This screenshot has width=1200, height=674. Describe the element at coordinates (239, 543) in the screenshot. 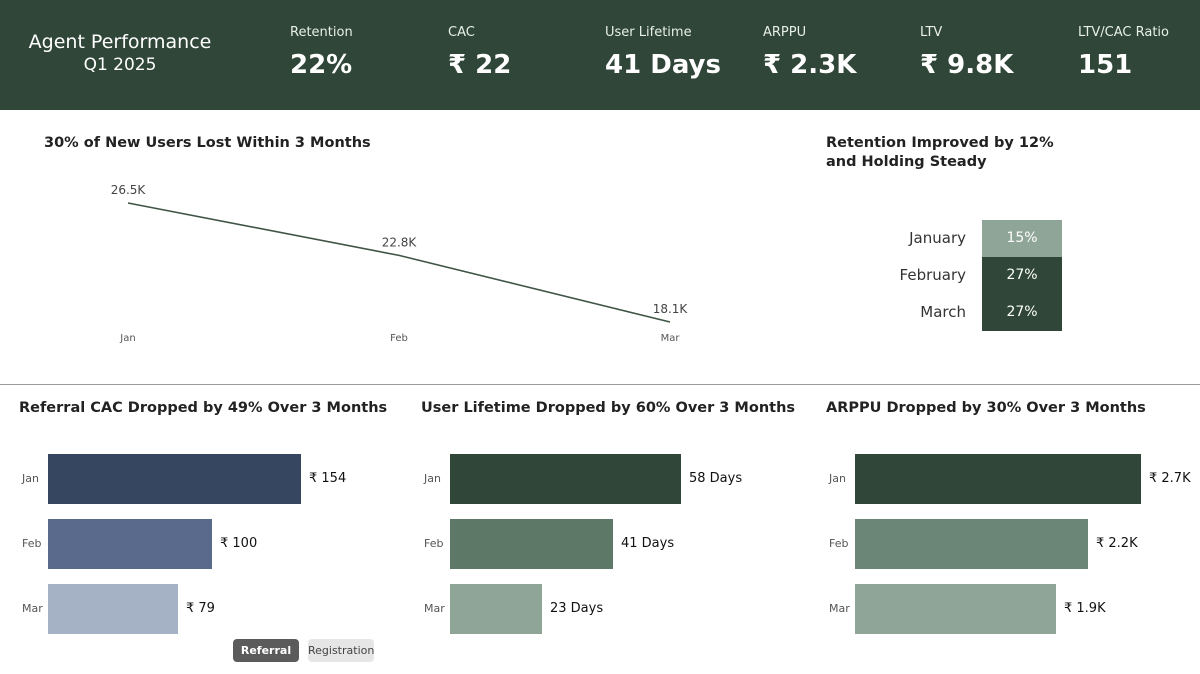

I see `bar-value-label: ₹ 100` at that location.